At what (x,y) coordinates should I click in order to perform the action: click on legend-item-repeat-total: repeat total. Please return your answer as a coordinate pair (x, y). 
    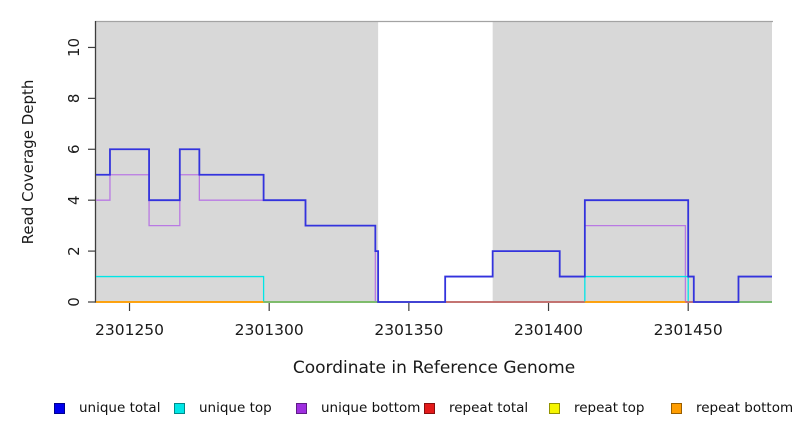
    Looking at the image, I should click on (476, 408).